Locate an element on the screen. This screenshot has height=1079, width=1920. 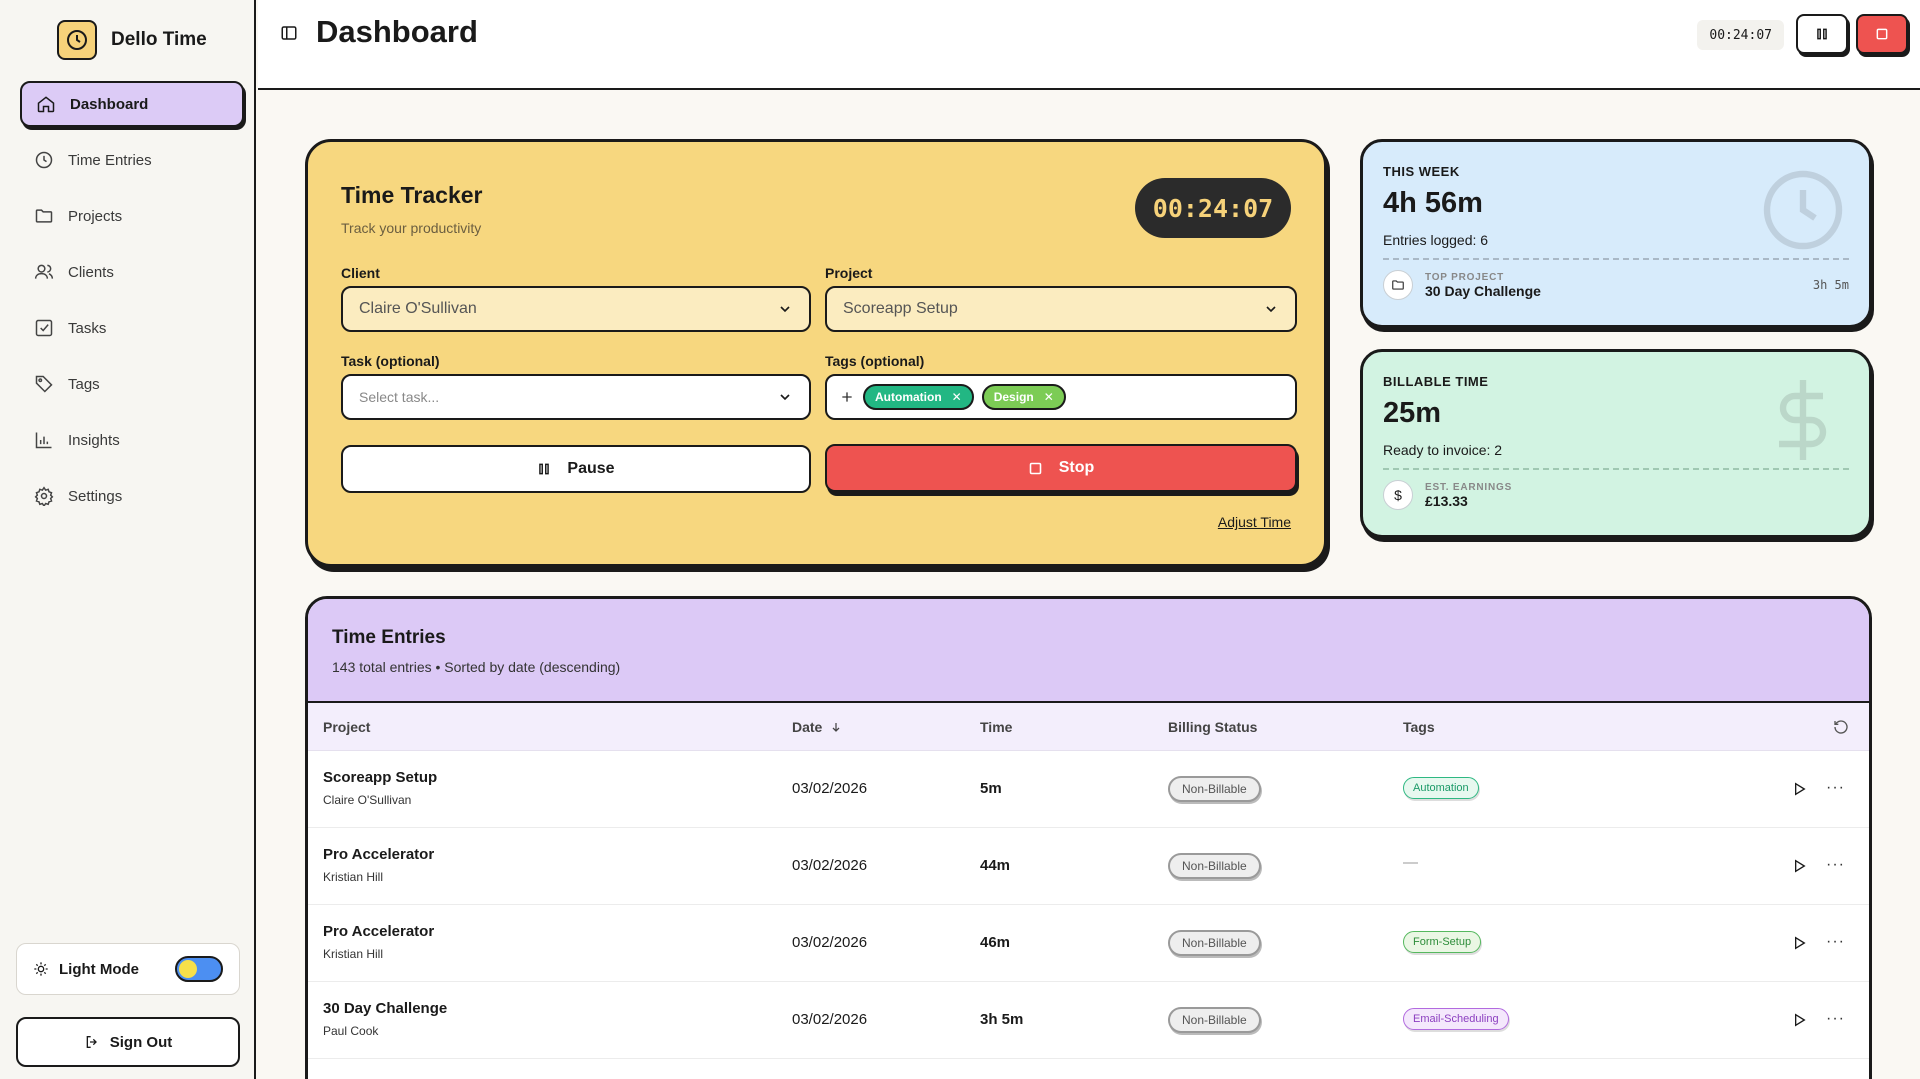
top-project-label: TOP PROJECT is located at coordinates (1465, 277).